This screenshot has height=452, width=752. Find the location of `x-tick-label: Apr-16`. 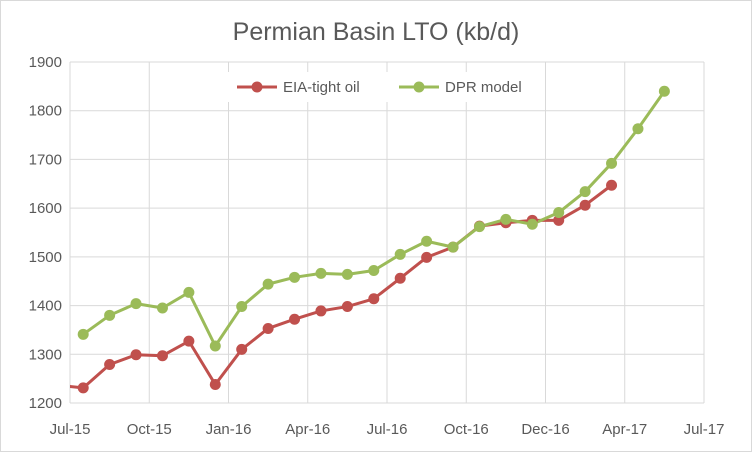

x-tick-label: Apr-16 is located at coordinates (307, 429).